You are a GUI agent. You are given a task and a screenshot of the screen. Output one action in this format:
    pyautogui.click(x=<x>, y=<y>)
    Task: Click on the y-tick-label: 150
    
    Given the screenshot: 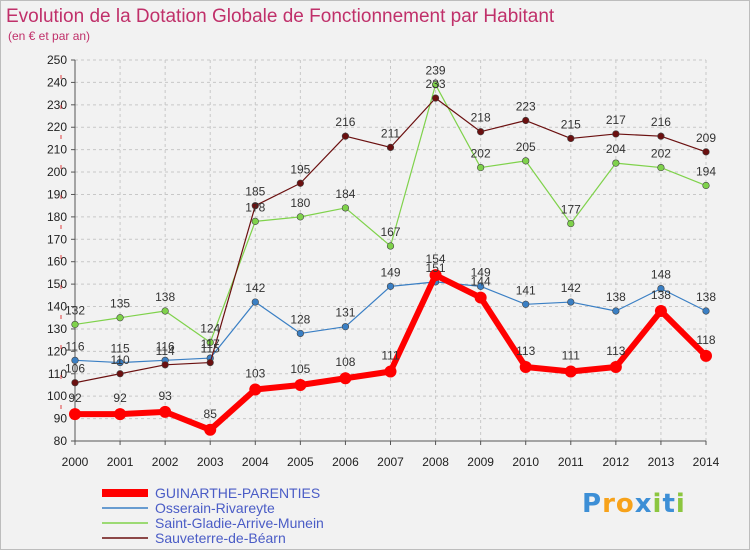 What is the action you would take?
    pyautogui.click(x=57, y=284)
    